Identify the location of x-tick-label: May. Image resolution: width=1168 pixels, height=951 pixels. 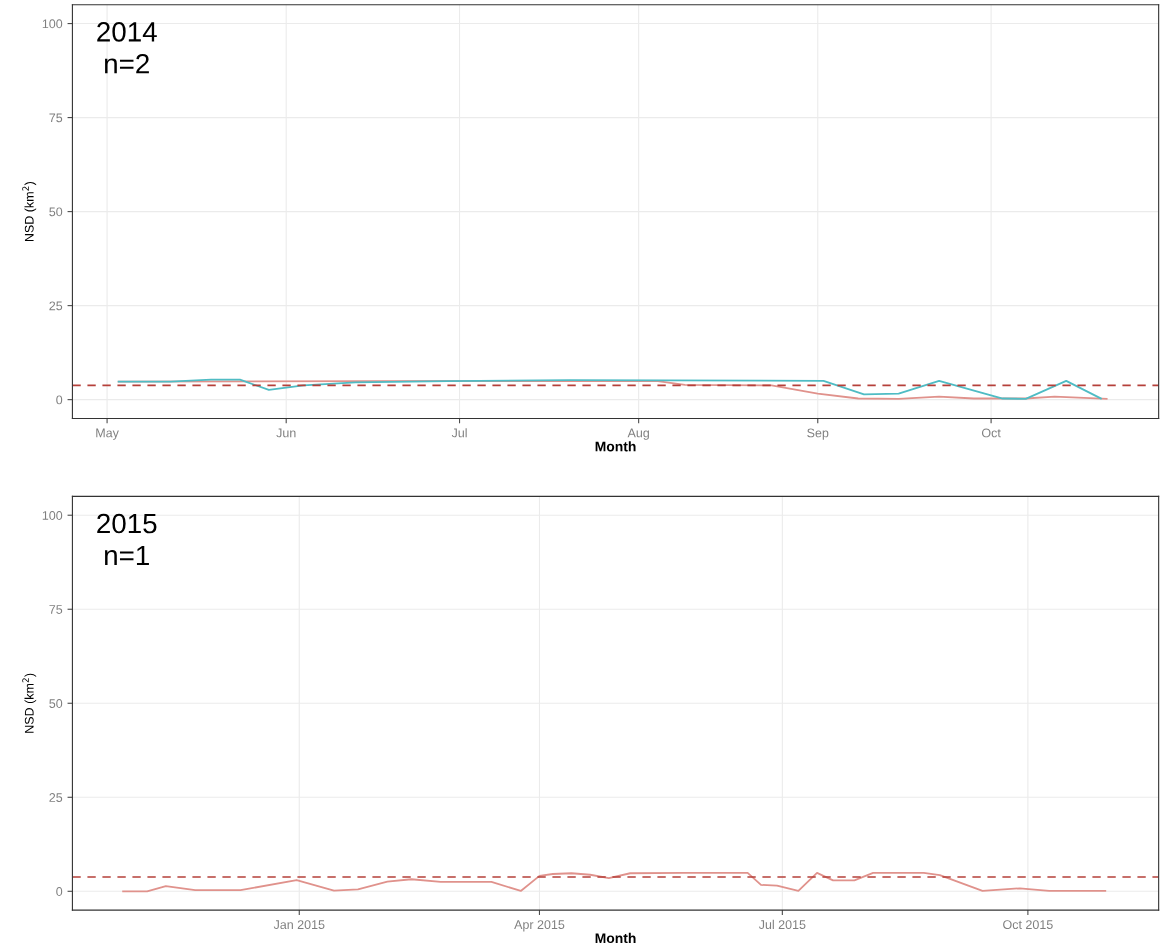
(107, 434).